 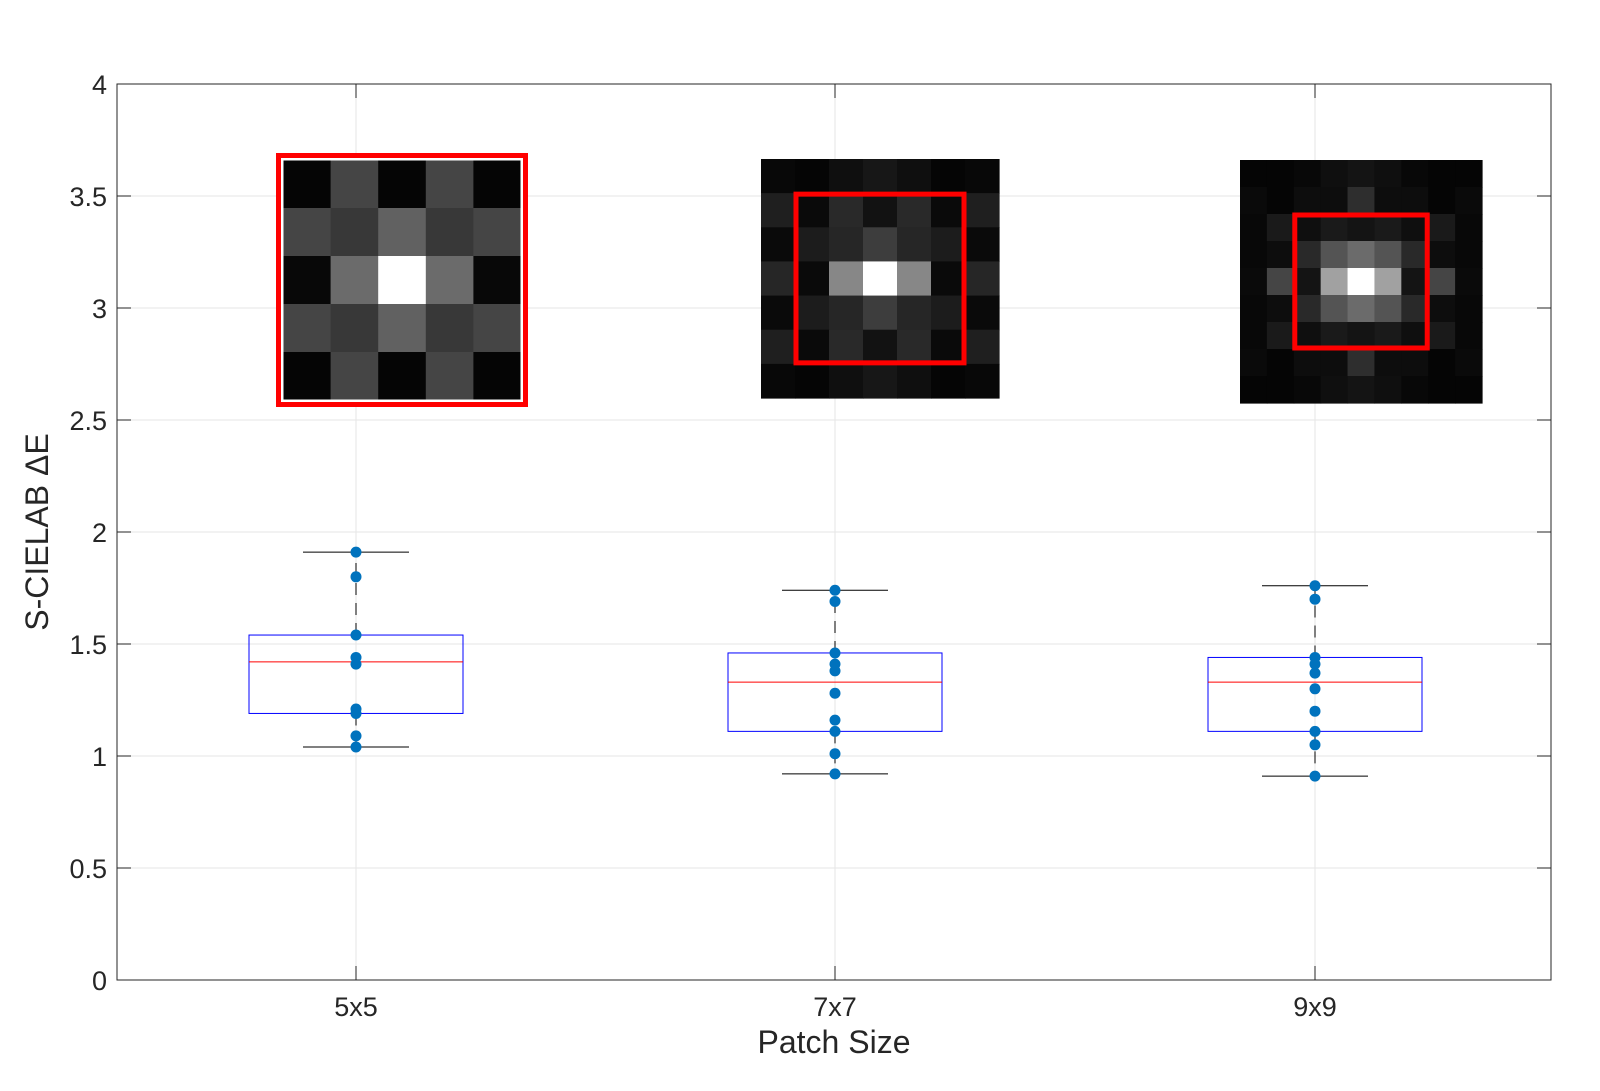 I want to click on y-tick-label: 0.5, so click(x=88, y=869).